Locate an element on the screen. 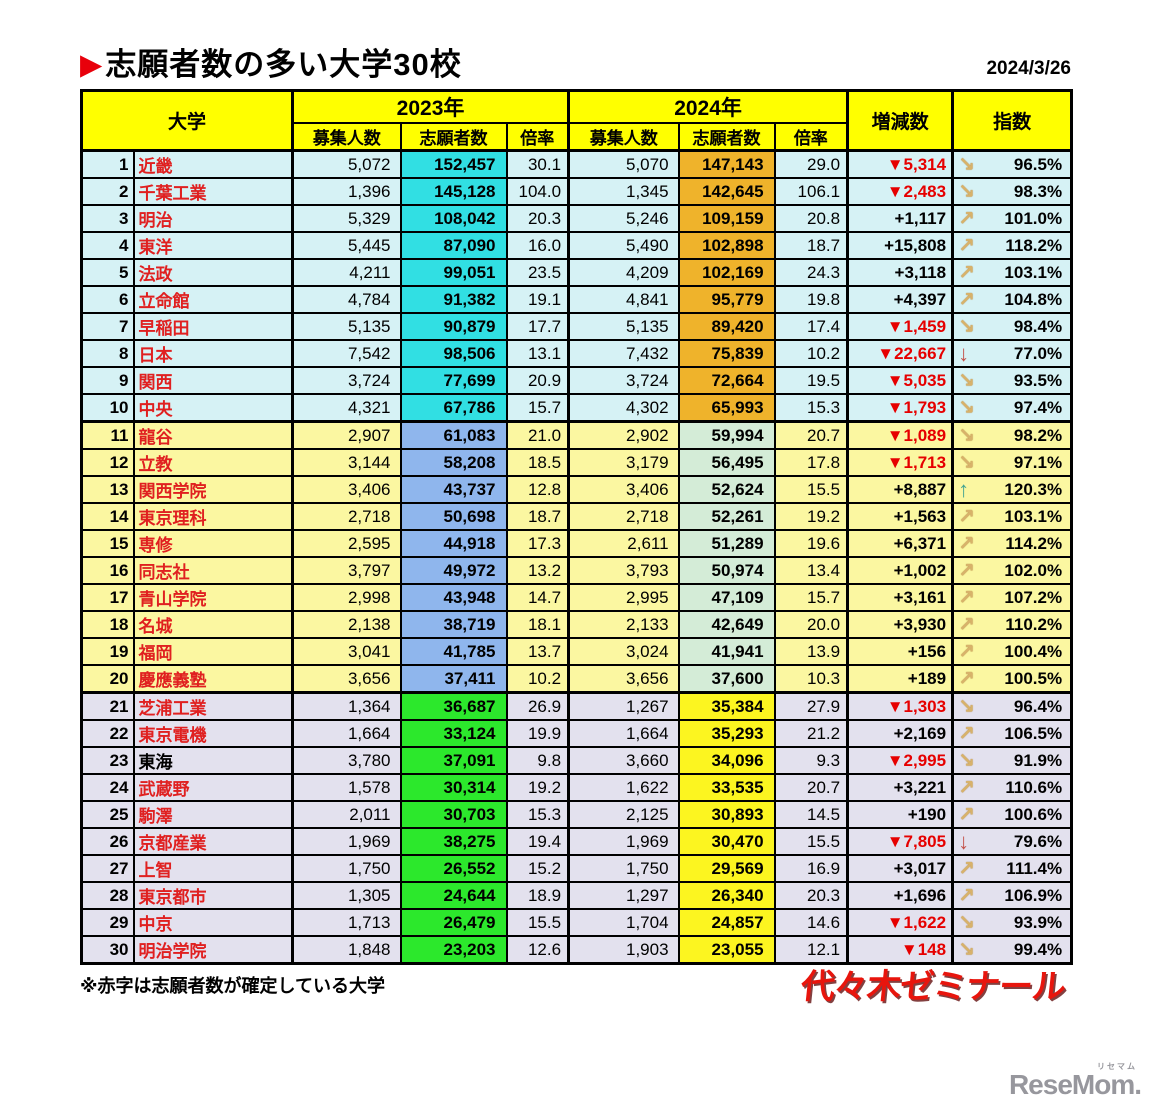 The width and height of the screenshot is (1153, 1109). university-name: 龍谷 is located at coordinates (213, 435).